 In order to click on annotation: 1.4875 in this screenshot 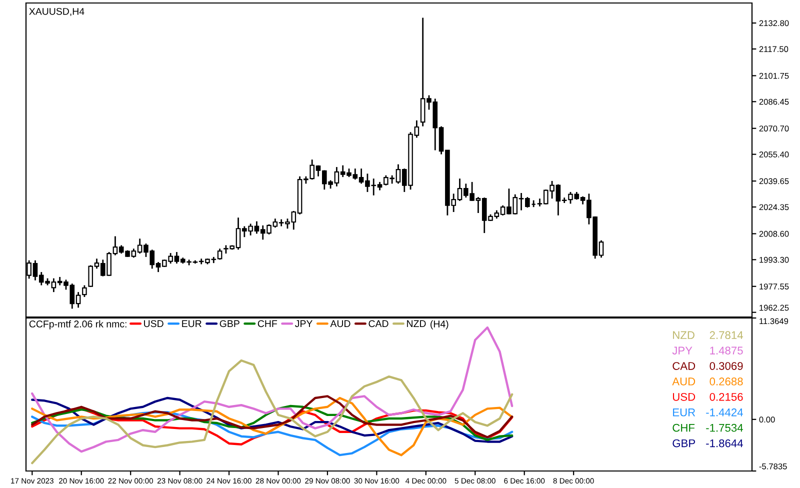, I will do `click(726, 350)`.